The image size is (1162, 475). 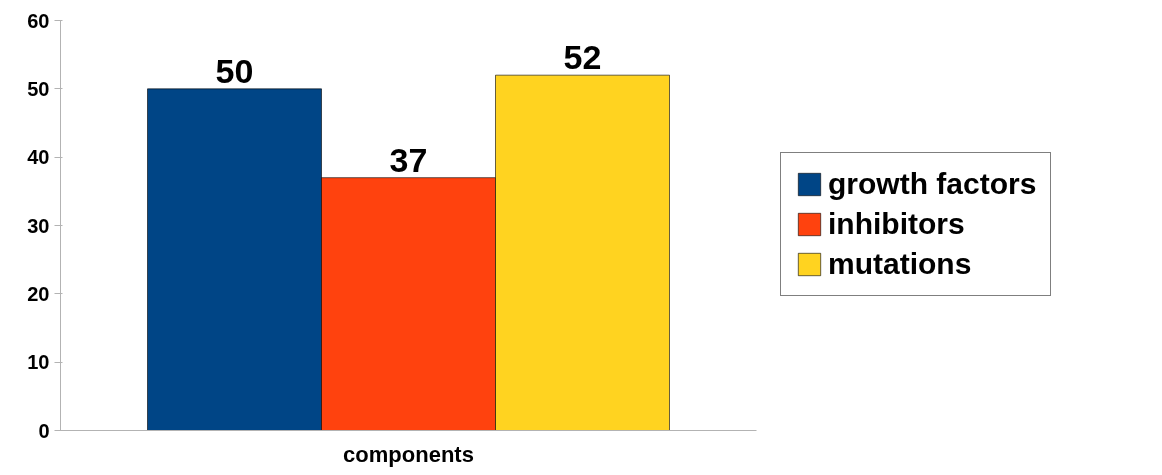 What do you see at coordinates (932, 184) in the screenshot?
I see `legend-label: growth factors` at bounding box center [932, 184].